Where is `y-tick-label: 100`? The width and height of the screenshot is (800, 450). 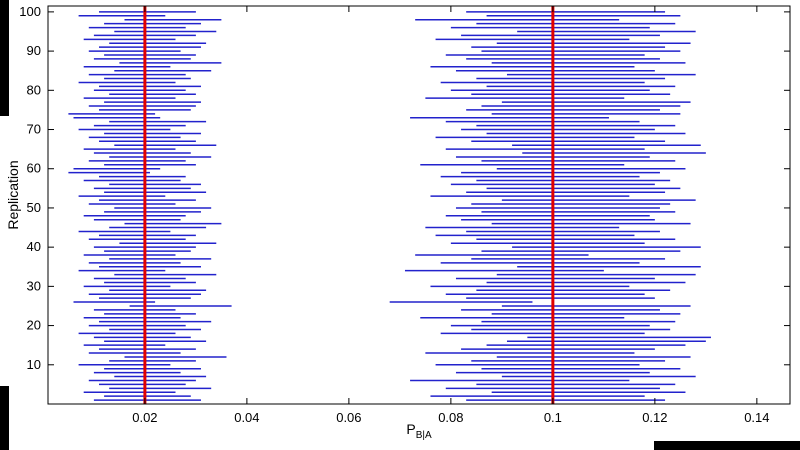
y-tick-label: 100 is located at coordinates (30, 11).